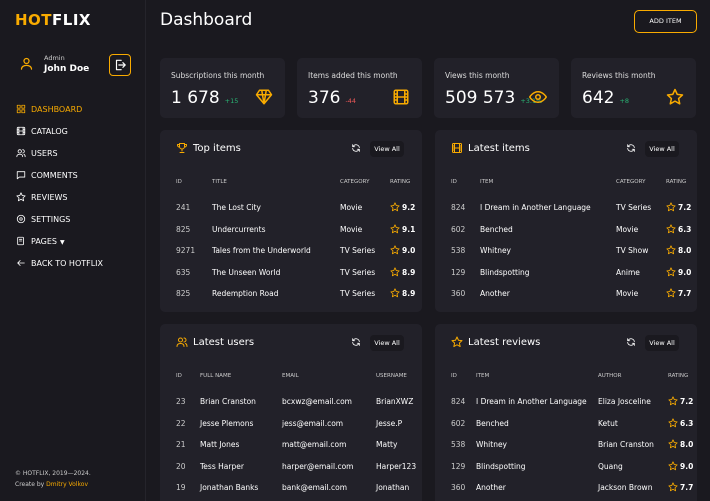  Describe the element at coordinates (314, 444) in the screenshot. I see `cell-text: matt@email.com` at that location.